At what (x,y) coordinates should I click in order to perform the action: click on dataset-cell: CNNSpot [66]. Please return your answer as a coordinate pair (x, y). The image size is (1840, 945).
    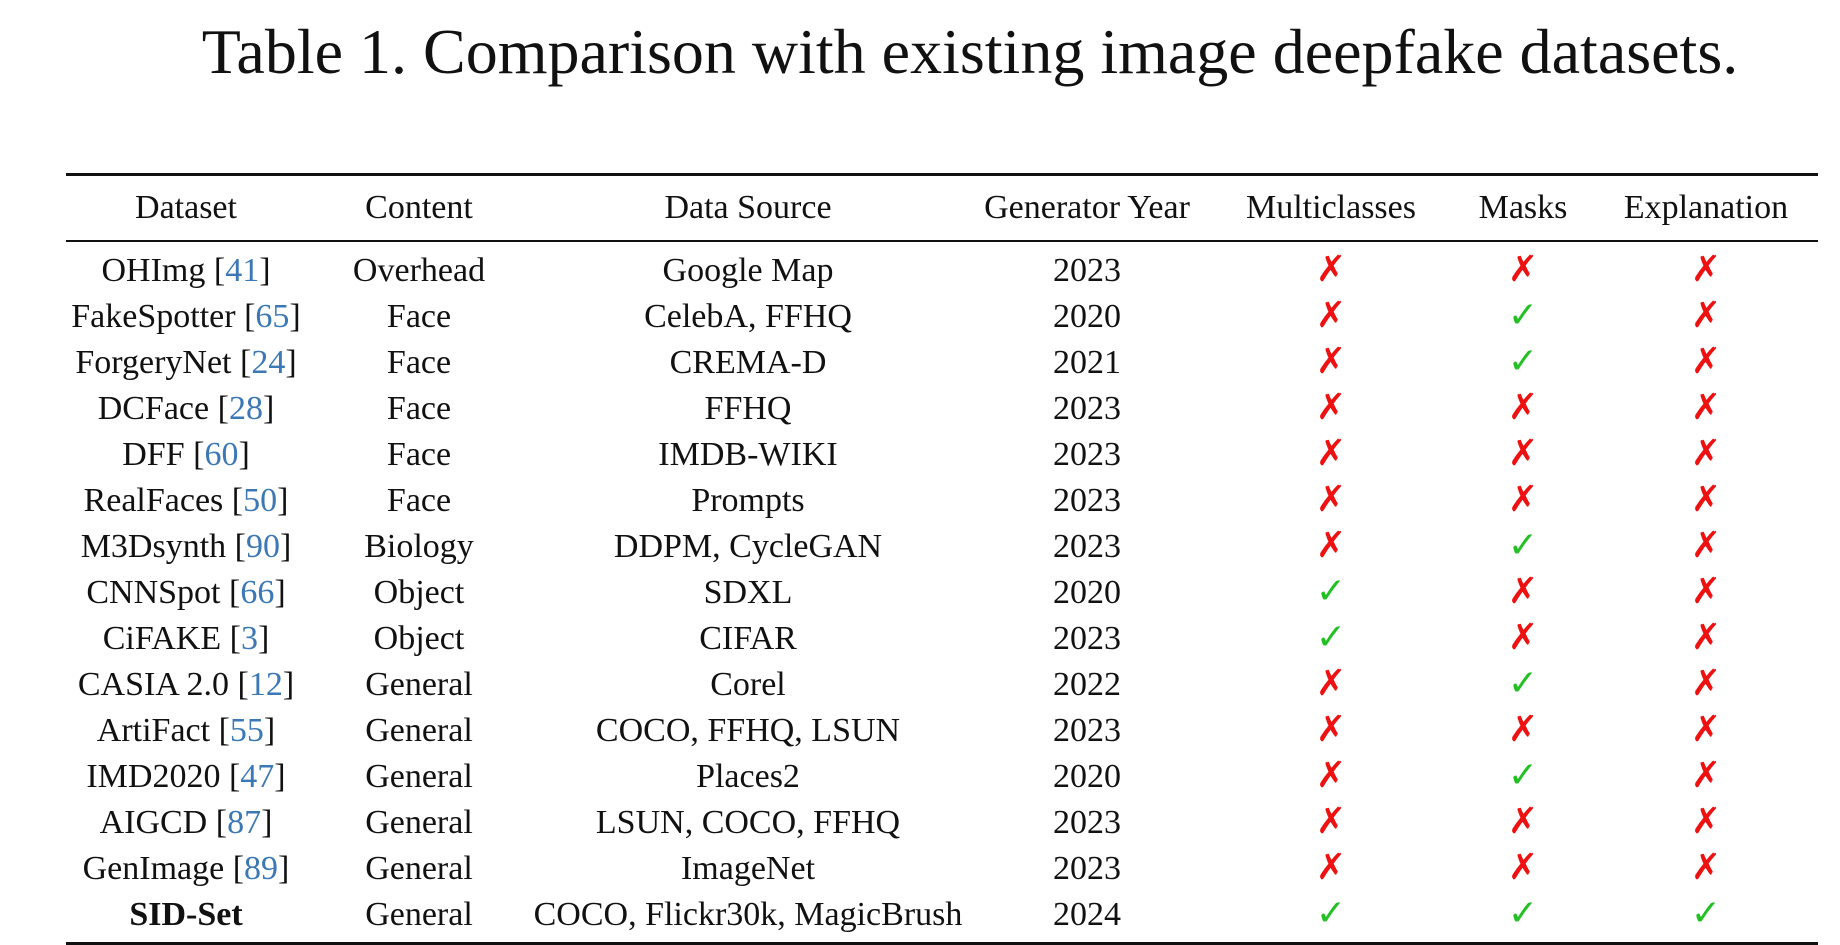
    Looking at the image, I should click on (186, 592).